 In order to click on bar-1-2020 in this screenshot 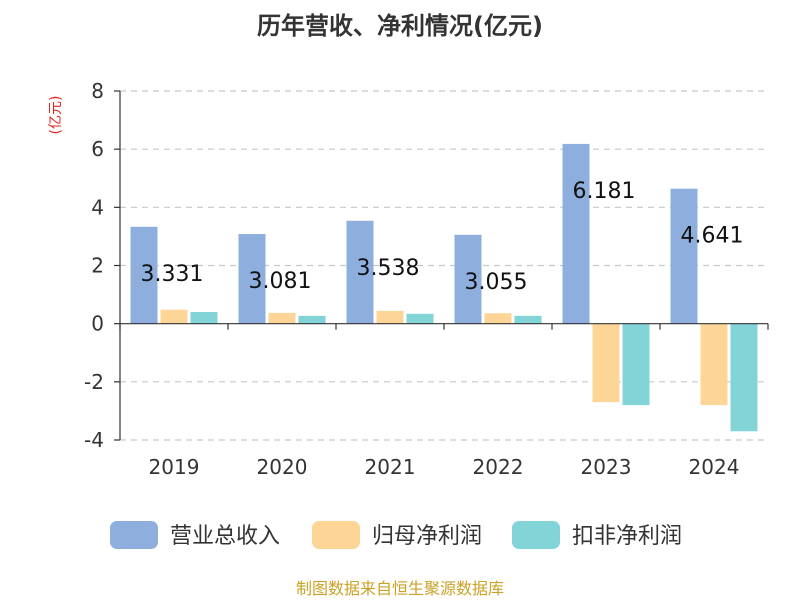, I will do `click(252, 279)`.